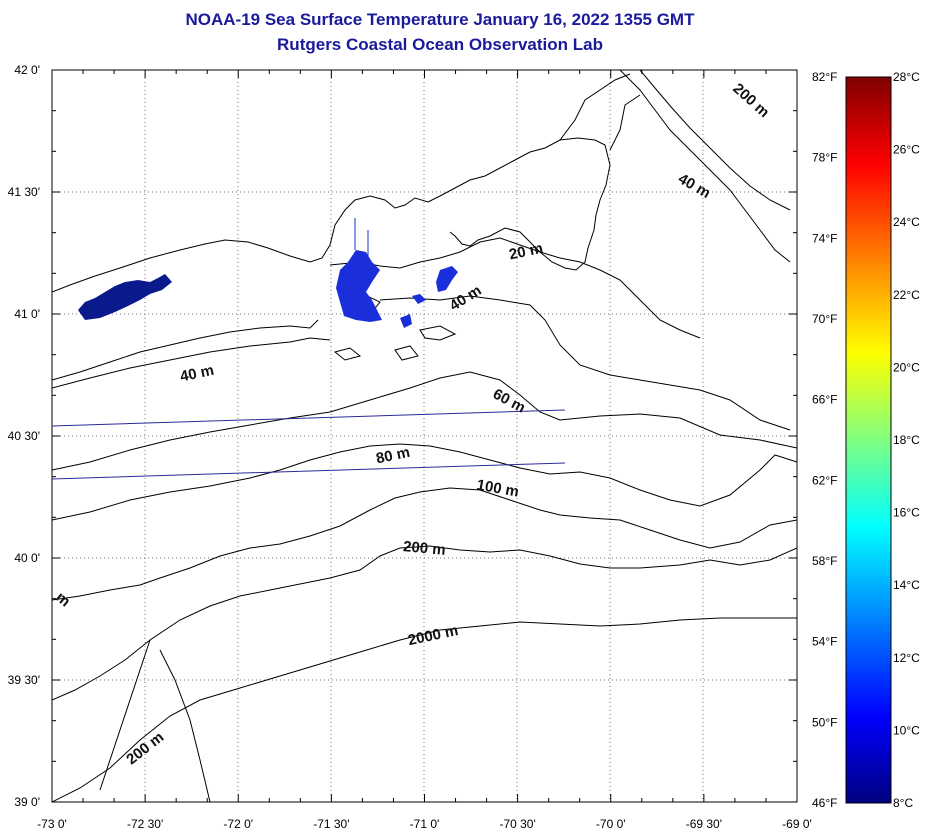  What do you see at coordinates (824, 440) in the screenshot?
I see `colorbar-fahrenheit-labels: 82°F 78°F 74°F 70°F 66°F 62°F 58°F 54°F 50°F 46°F` at bounding box center [824, 440].